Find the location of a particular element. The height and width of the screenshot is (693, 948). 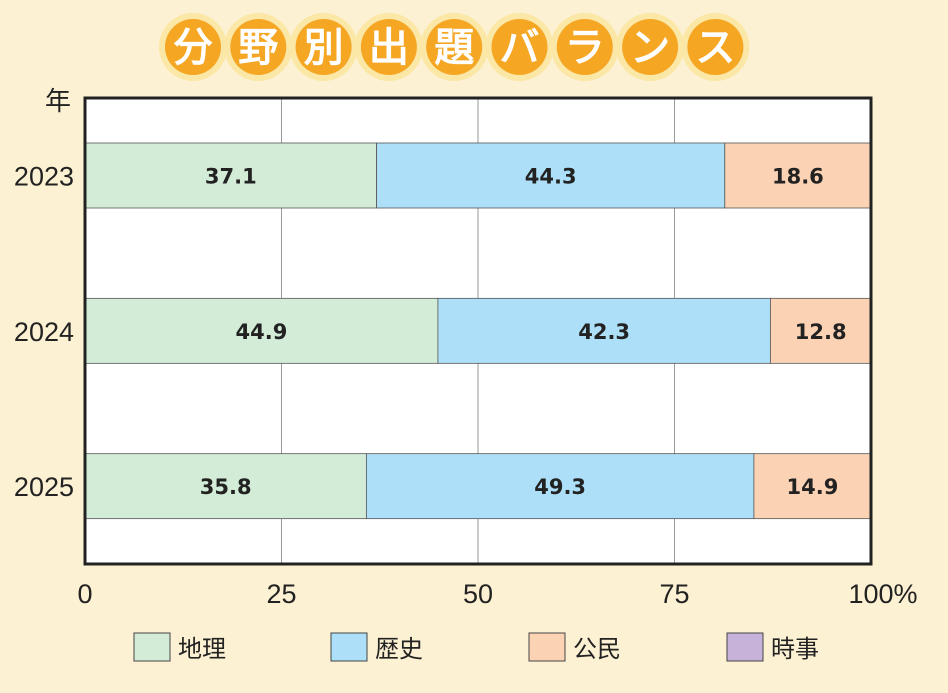

legend-label-地理: 地理 is located at coordinates (202, 649).